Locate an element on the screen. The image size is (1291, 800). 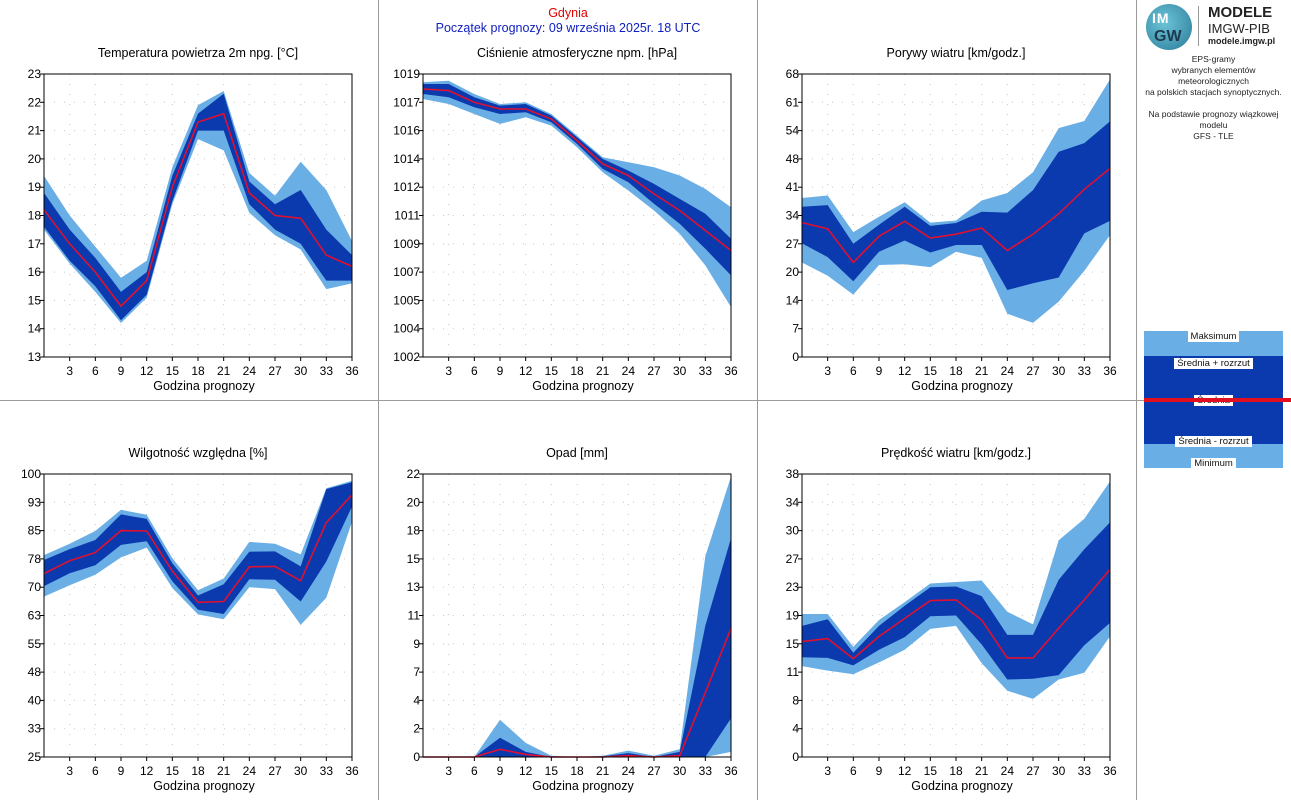
y-tick-label: 1017 is located at coordinates (406, 102).